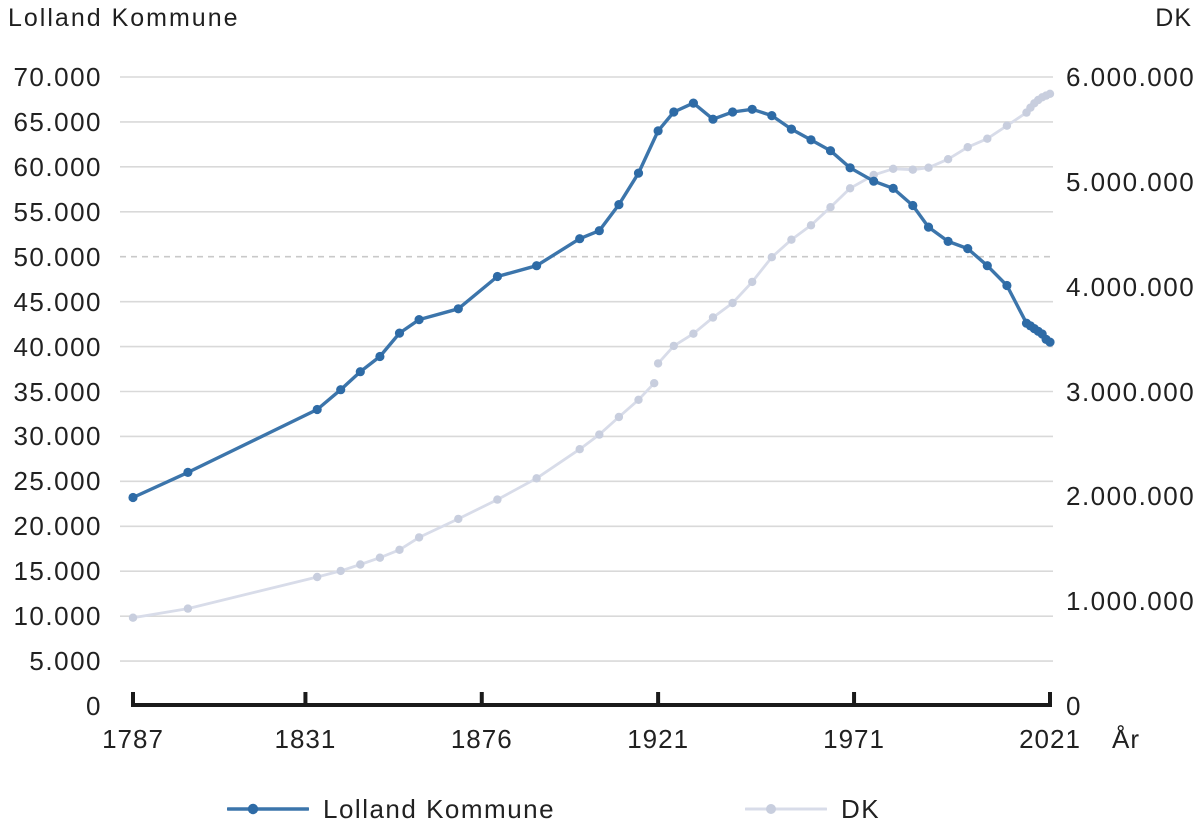  Describe the element at coordinates (65, 661) in the screenshot. I see `left-axis-tick-label: 5.000` at that location.